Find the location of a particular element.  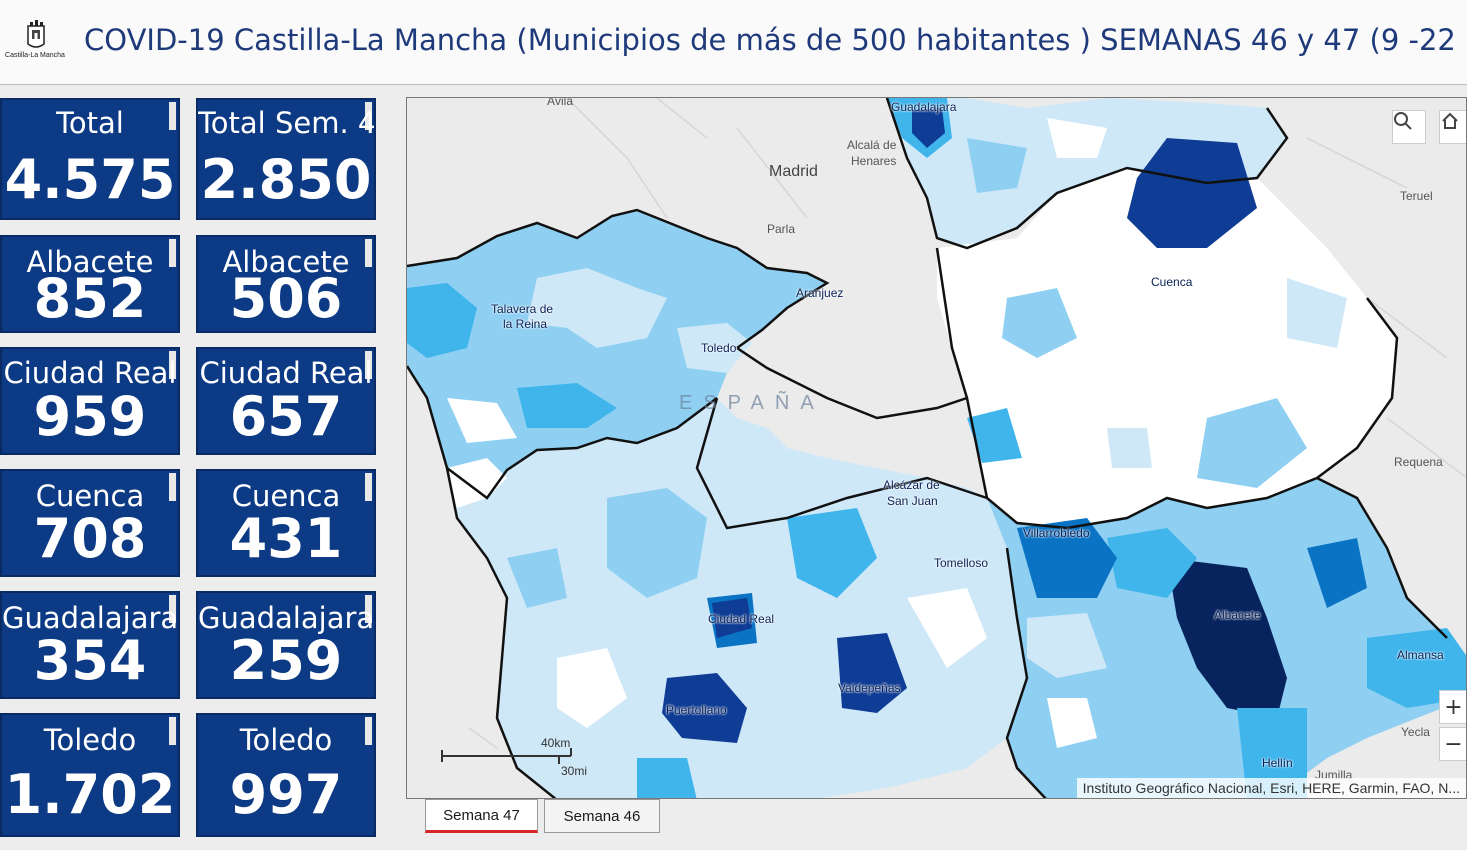

card-value: 506 is located at coordinates (286, 298).